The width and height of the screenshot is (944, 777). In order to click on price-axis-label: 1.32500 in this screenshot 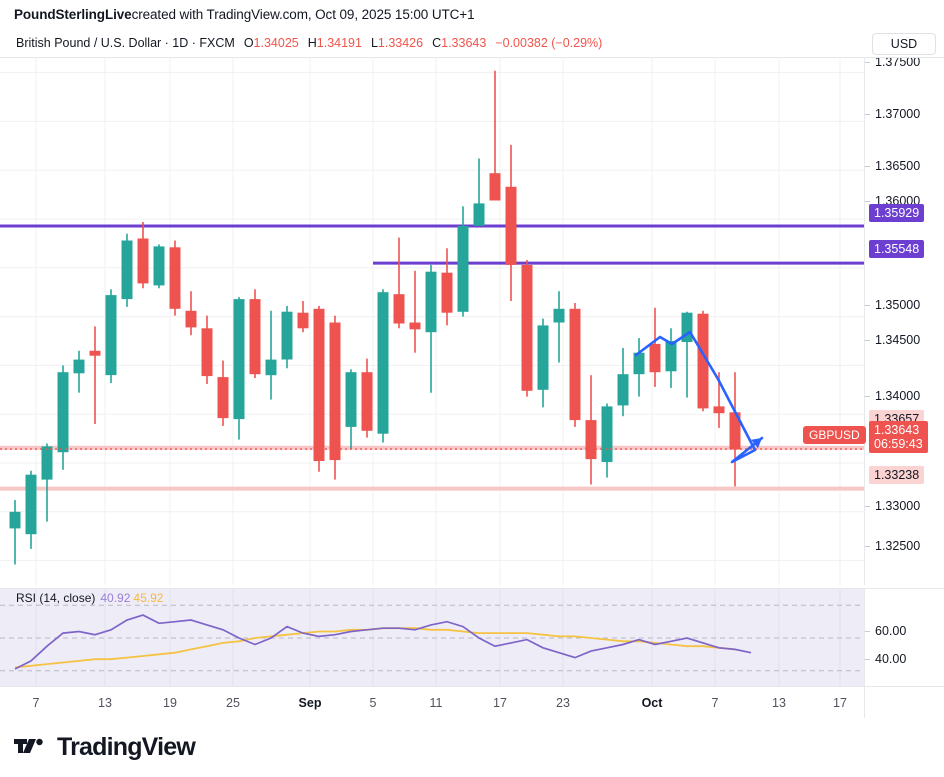, I will do `click(898, 546)`.